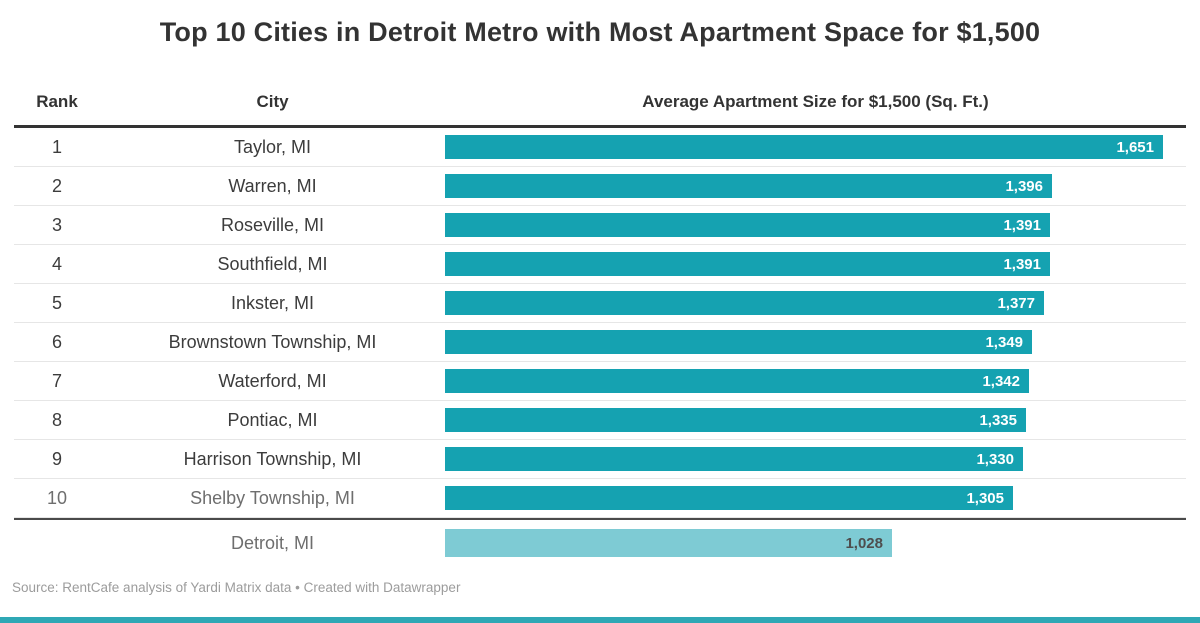  Describe the element at coordinates (57, 497) in the screenshot. I see `rank-cell: 10` at that location.